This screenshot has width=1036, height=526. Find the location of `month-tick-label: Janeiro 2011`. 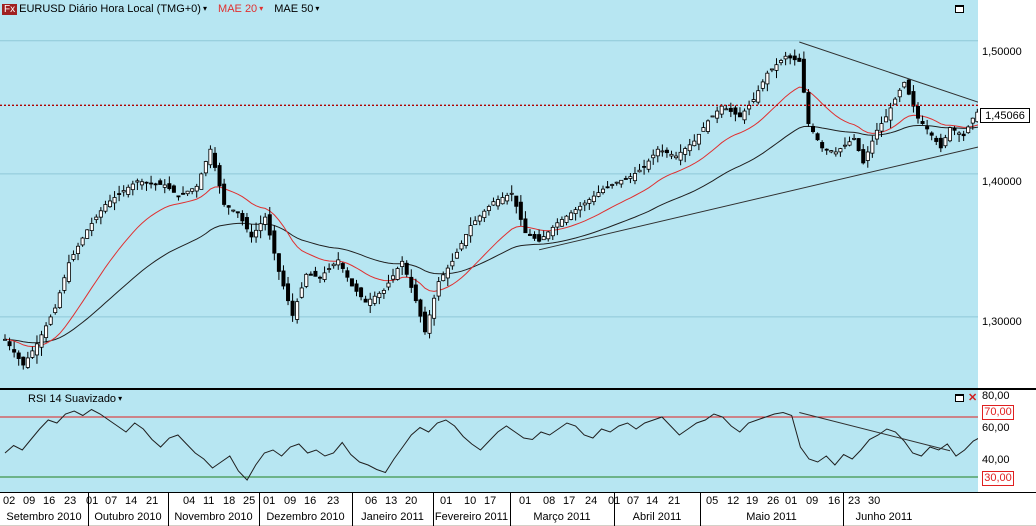

month-tick-label: Janeiro 2011 is located at coordinates (392, 517).